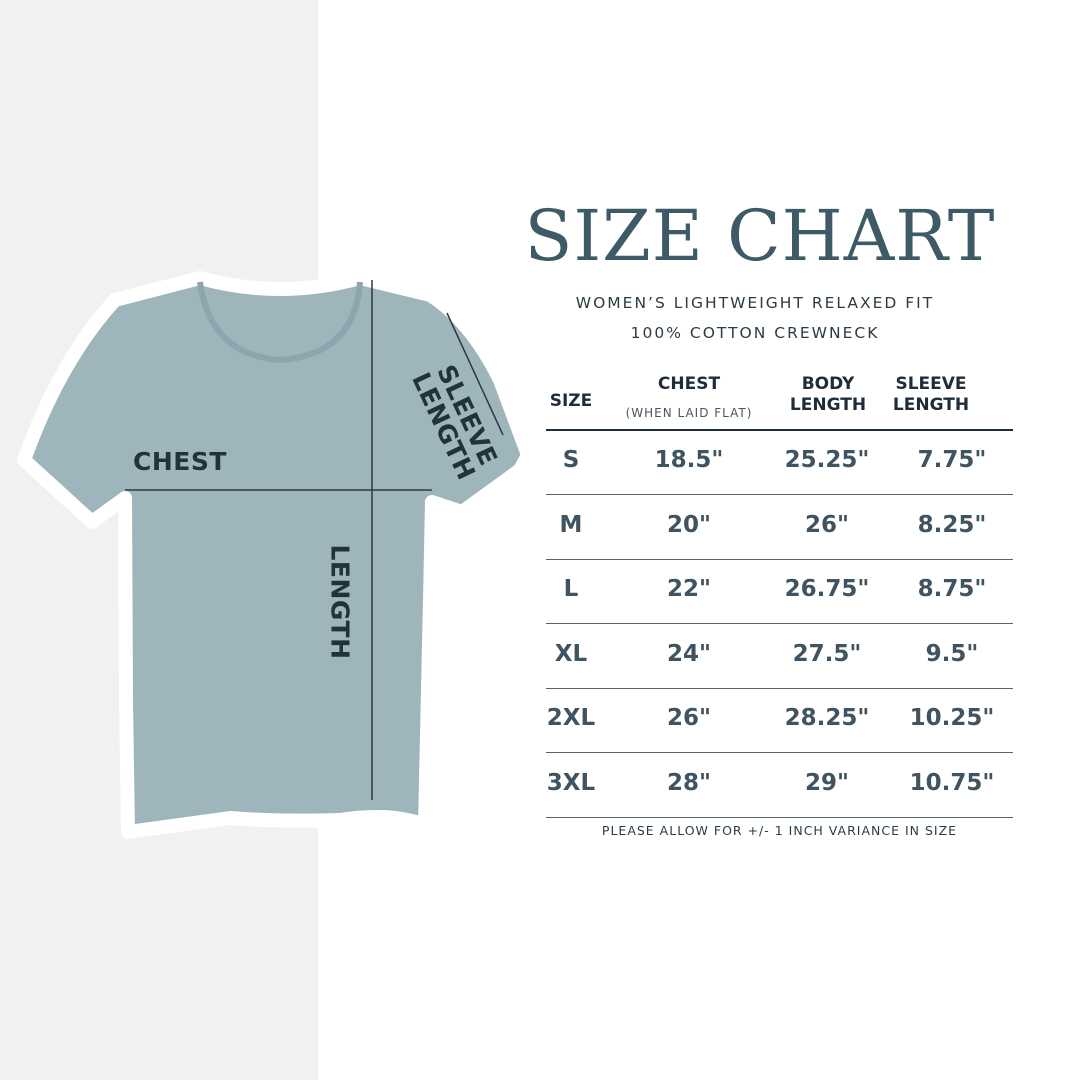  What do you see at coordinates (571, 401) in the screenshot?
I see `header-size: SIZE` at bounding box center [571, 401].